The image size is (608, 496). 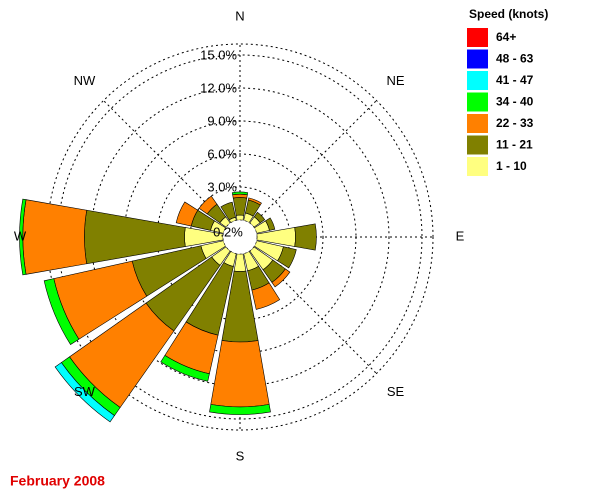 What do you see at coordinates (515, 102) in the screenshot?
I see `legend-label: 34 - 40` at bounding box center [515, 102].